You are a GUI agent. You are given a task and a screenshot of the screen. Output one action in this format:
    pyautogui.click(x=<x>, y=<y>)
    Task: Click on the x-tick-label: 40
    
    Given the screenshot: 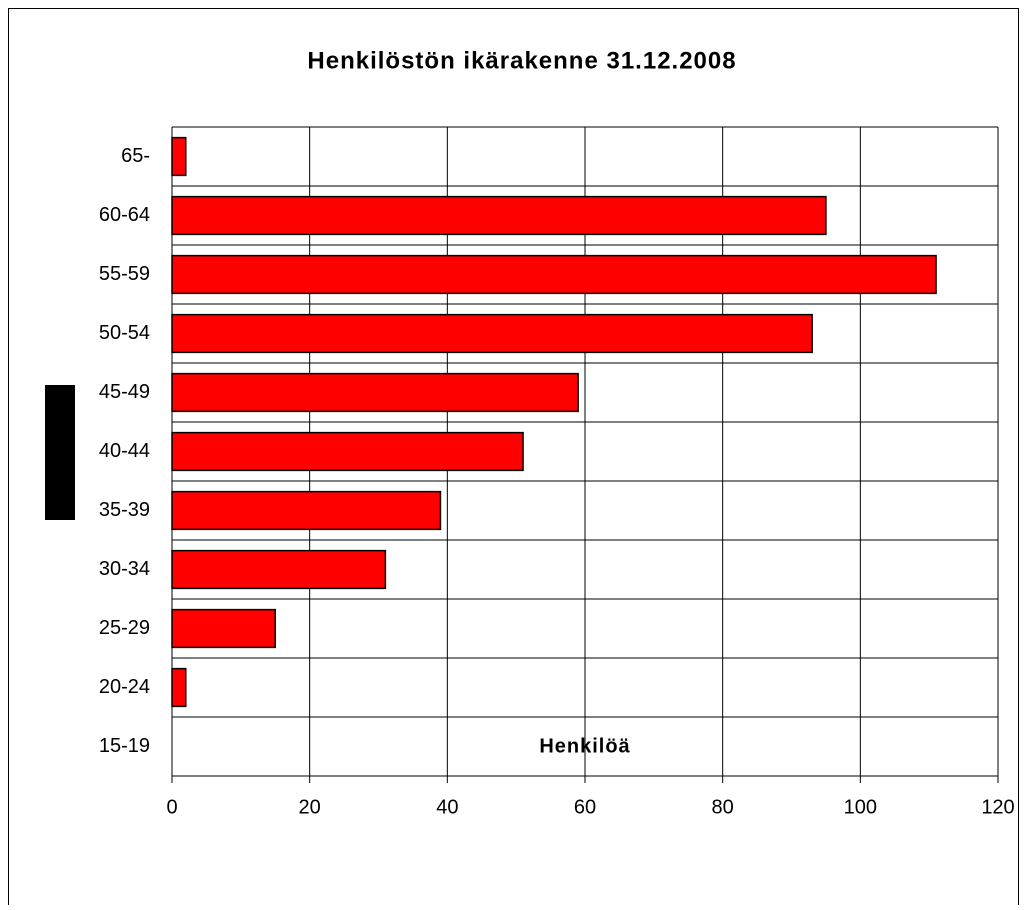 What is the action you would take?
    pyautogui.click(x=447, y=807)
    